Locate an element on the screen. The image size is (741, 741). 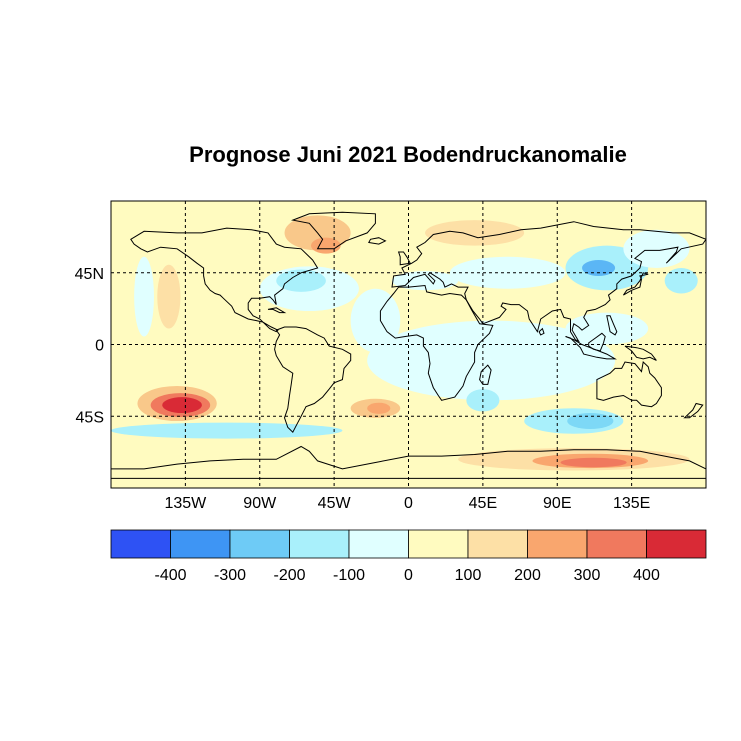
coastline-iceland is located at coordinates (377, 241).